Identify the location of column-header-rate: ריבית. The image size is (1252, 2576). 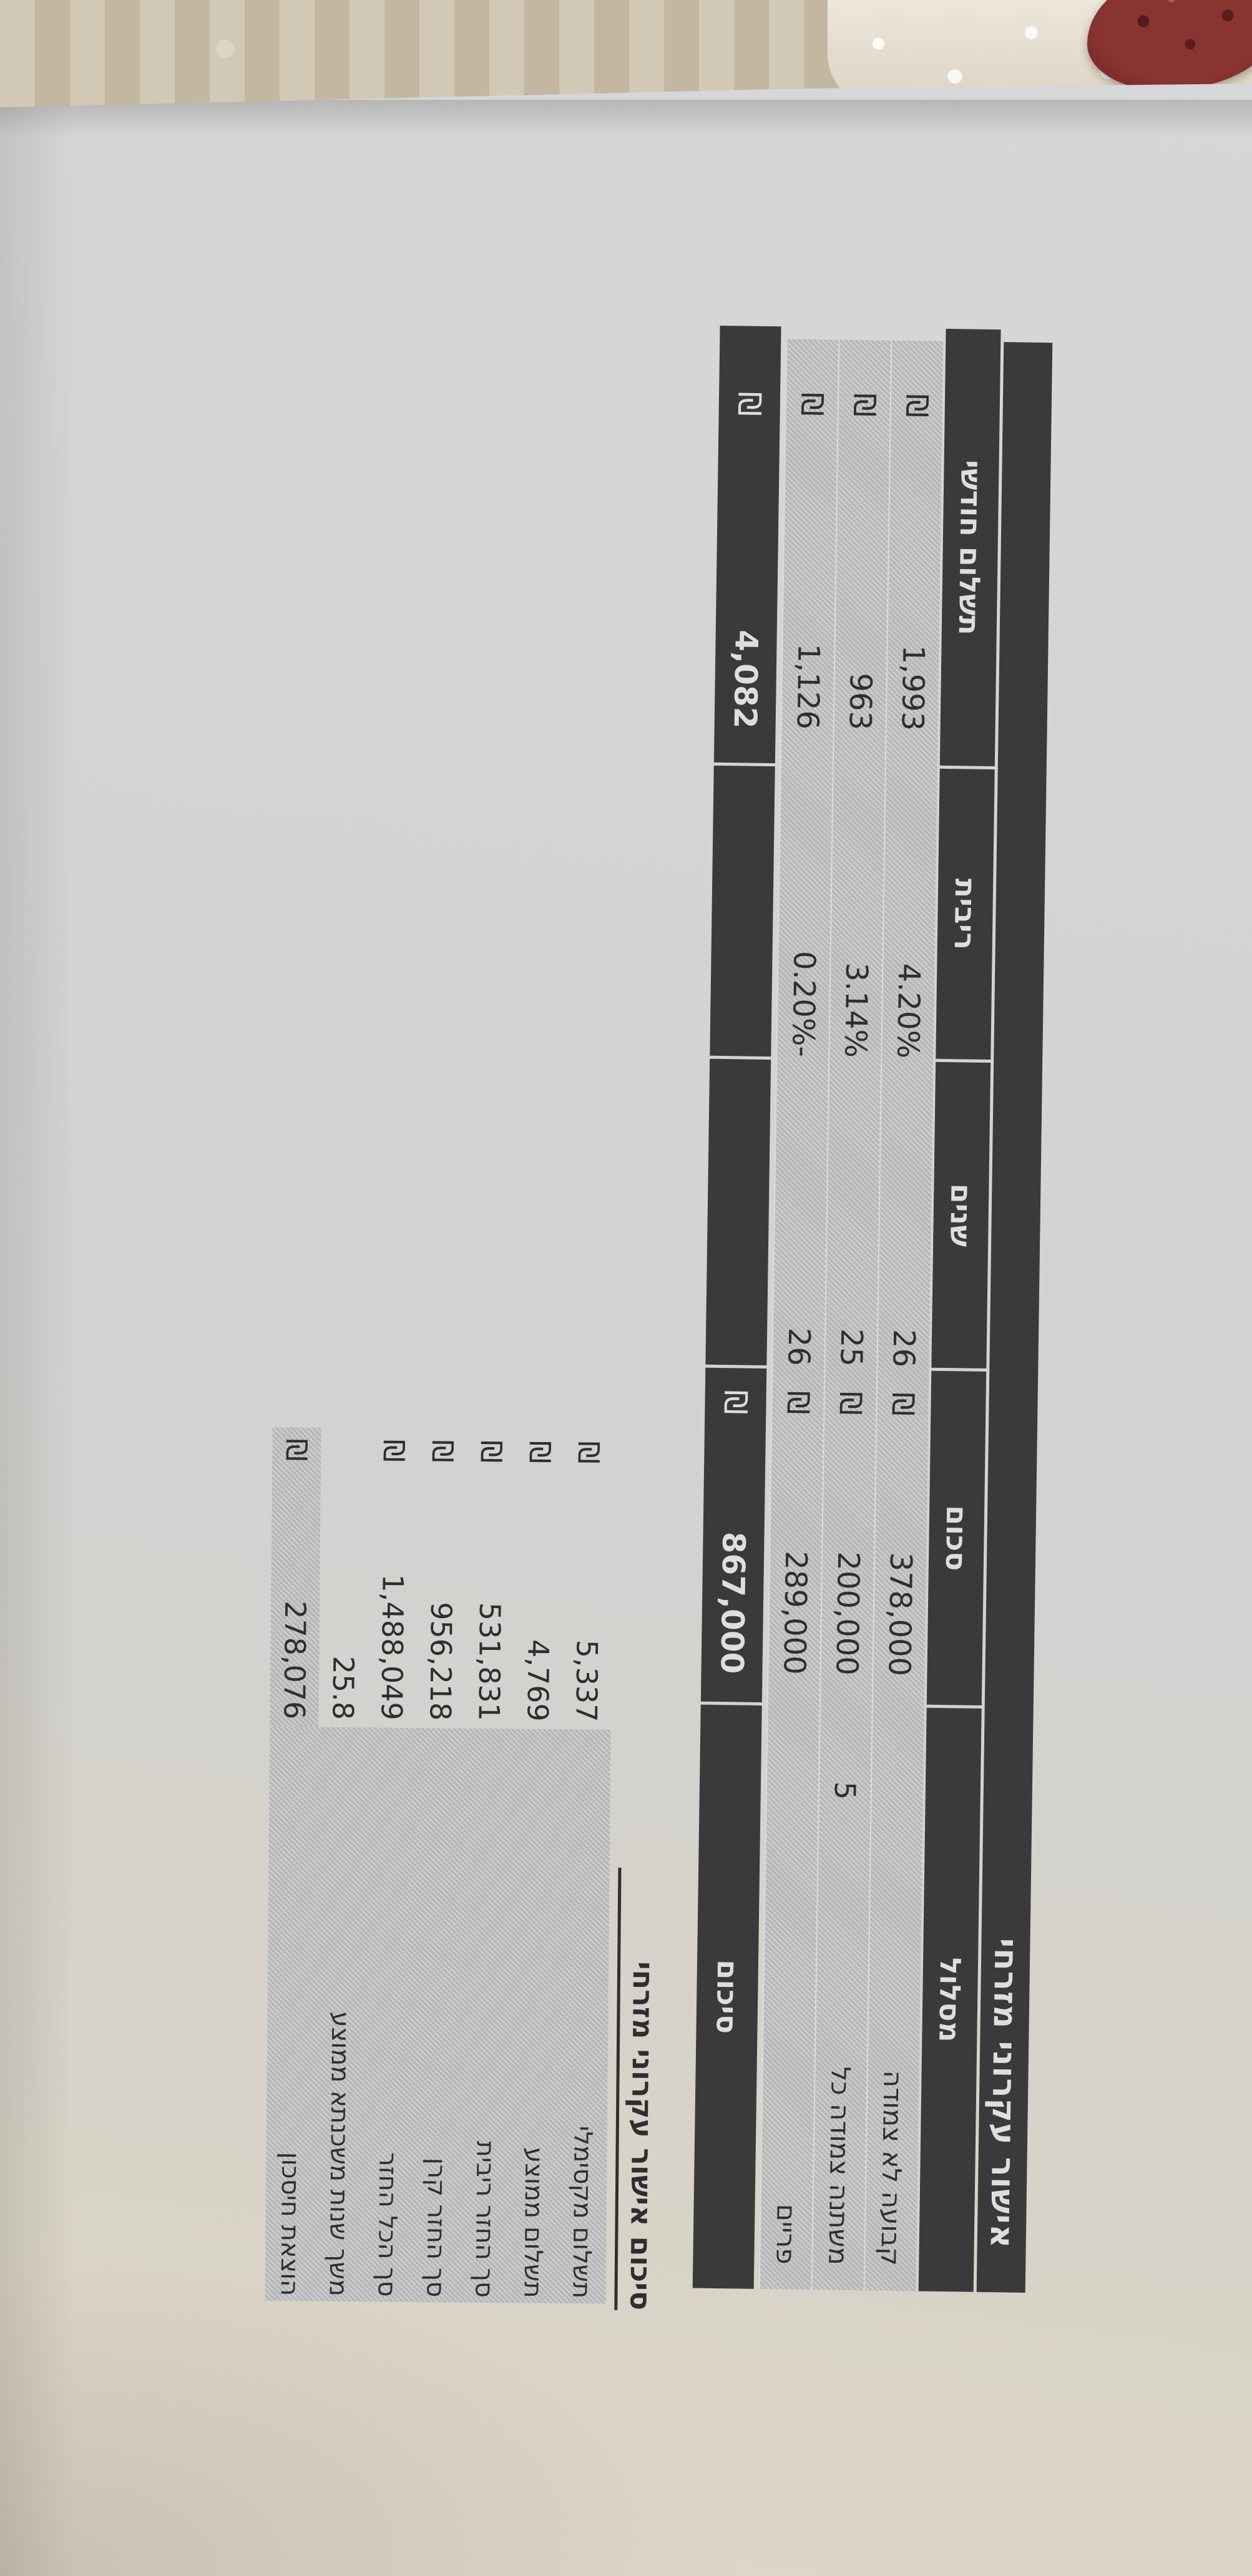
(965, 914).